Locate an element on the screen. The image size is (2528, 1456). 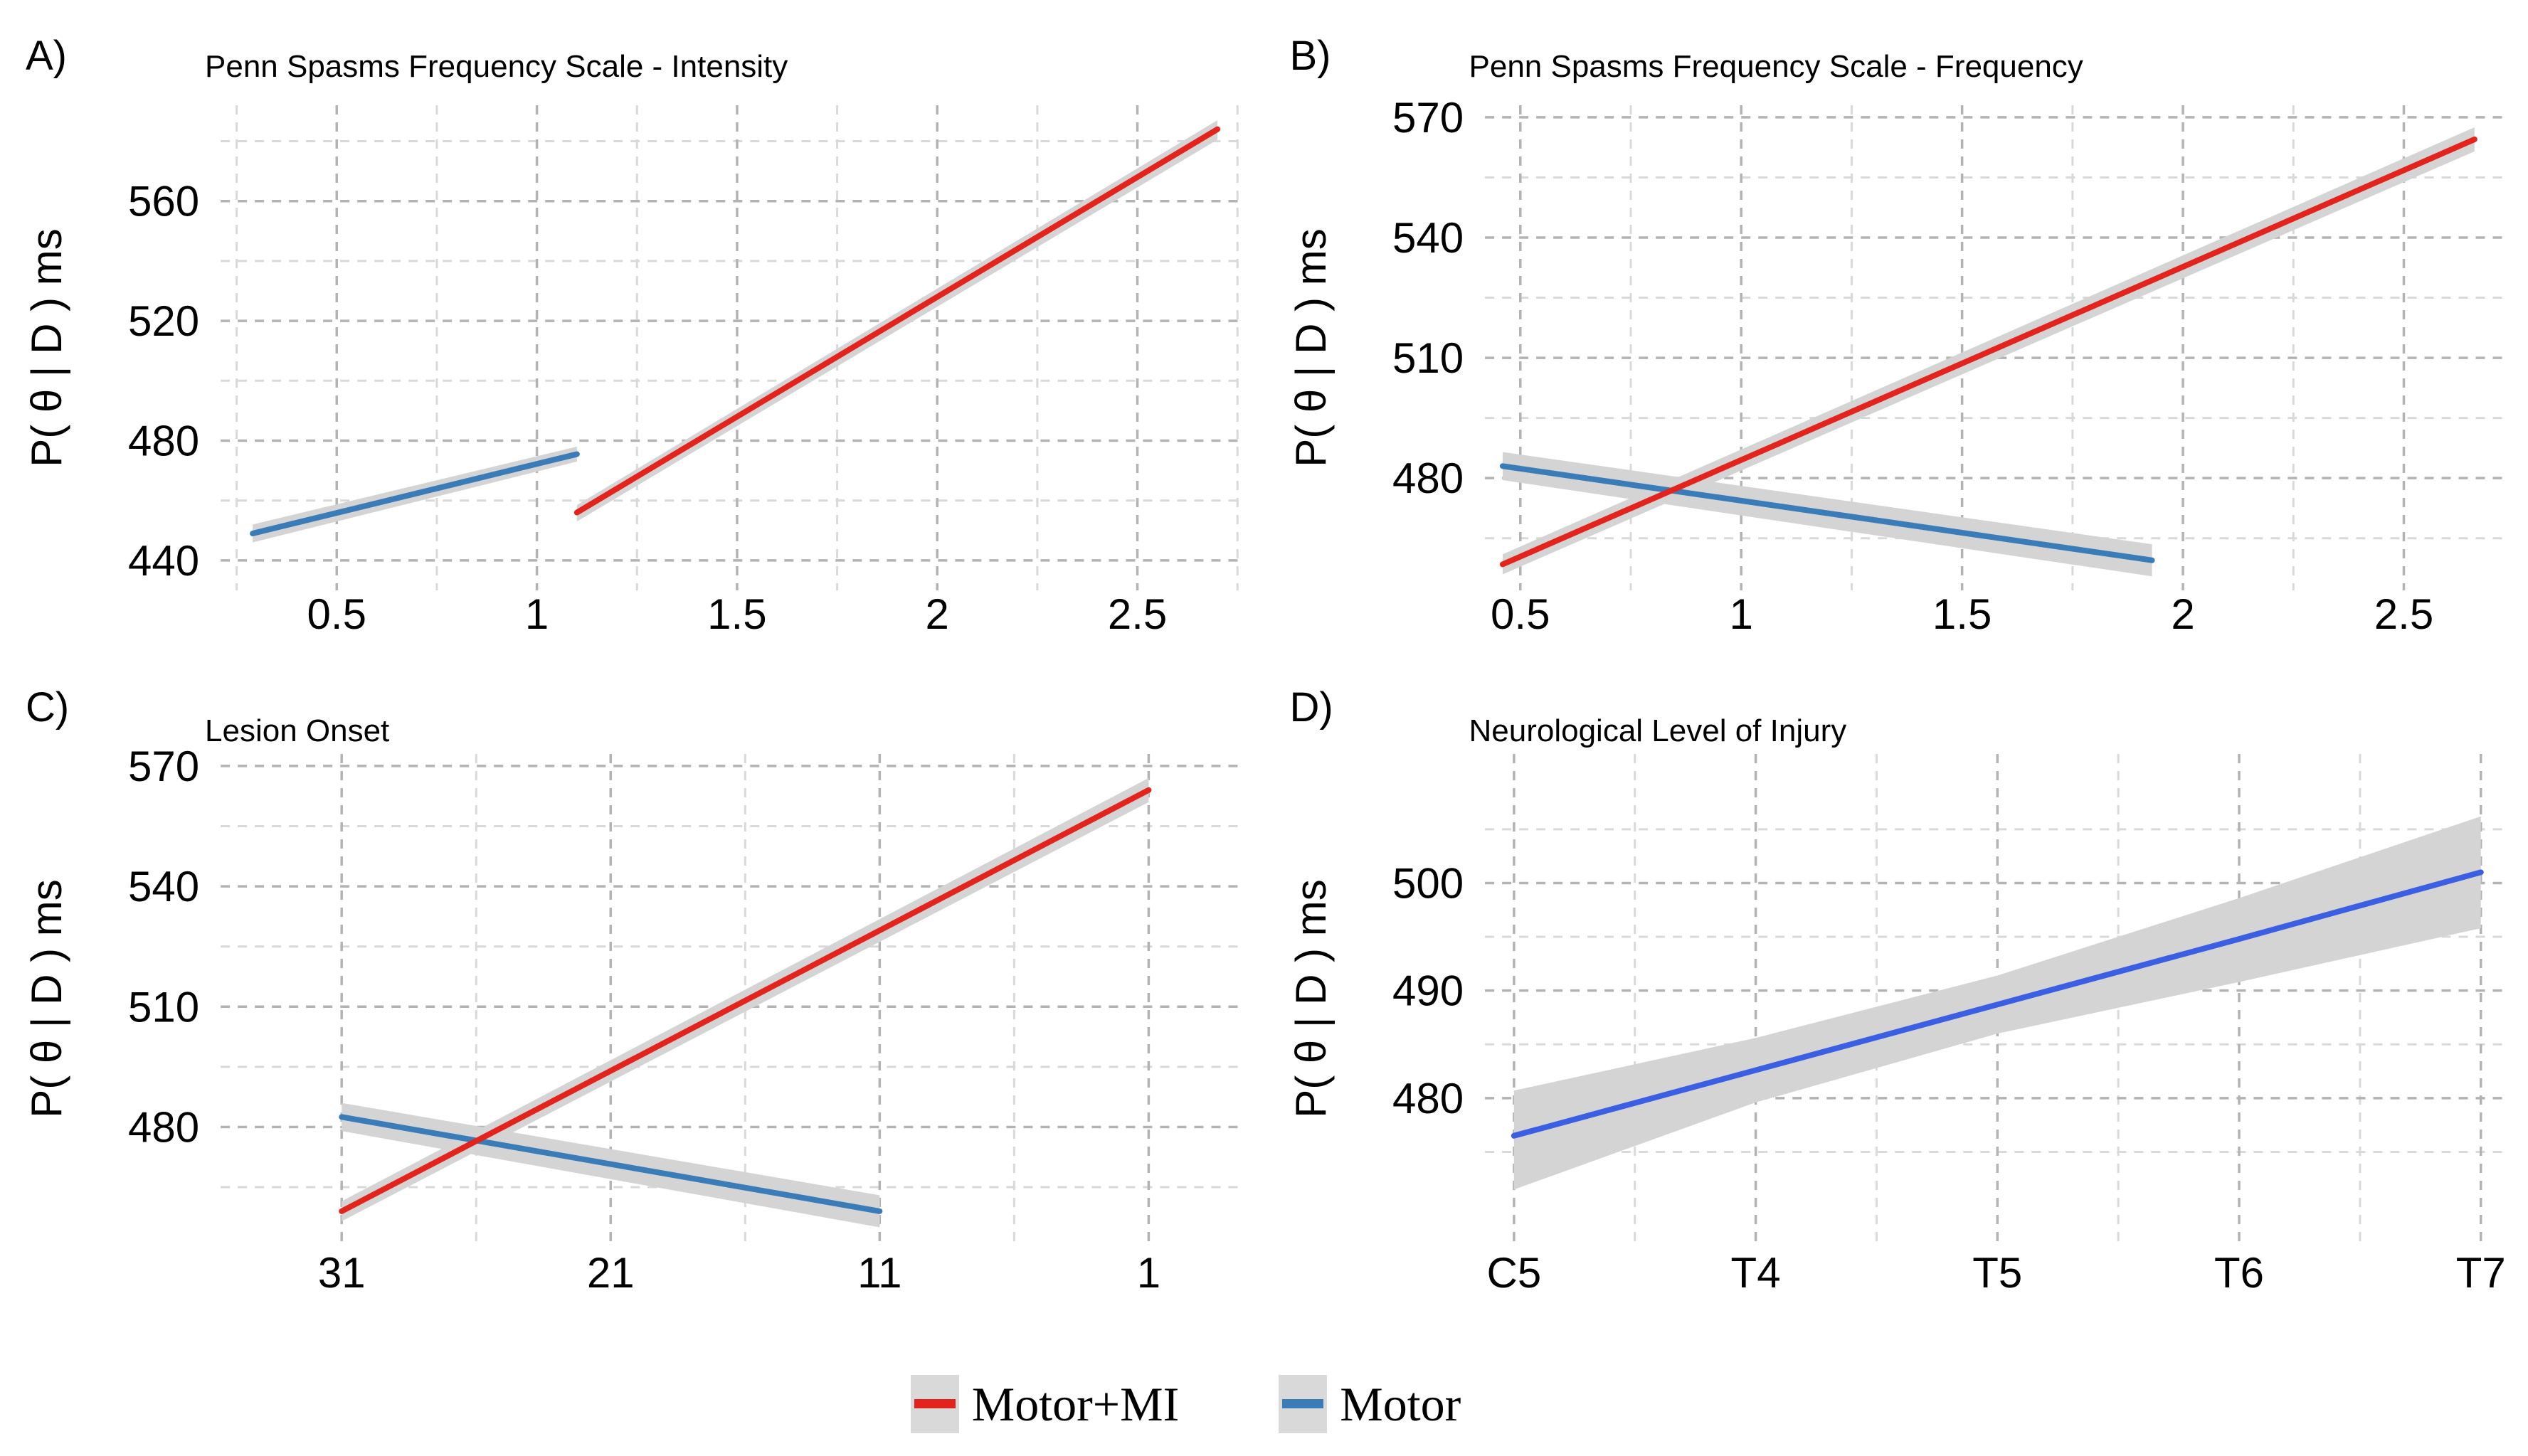
x-tick-label: C5 is located at coordinates (1513, 1273).